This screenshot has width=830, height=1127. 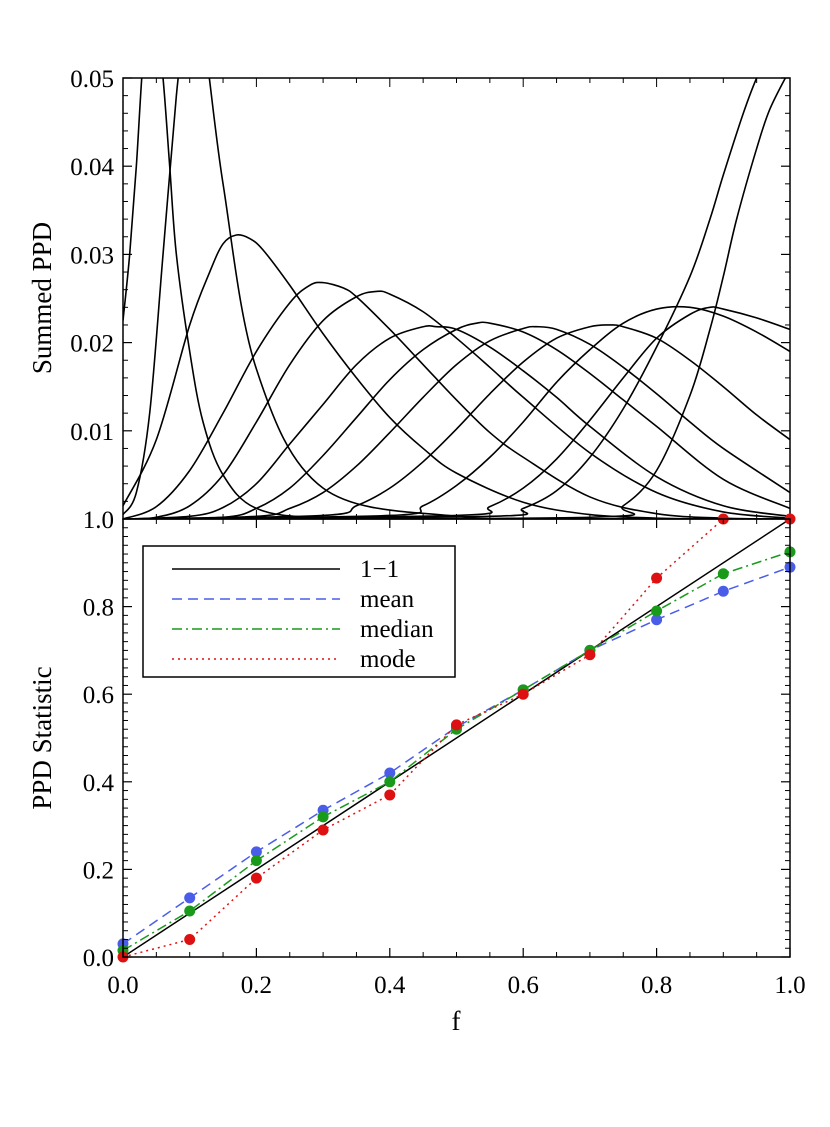 What do you see at coordinates (397, 629) in the screenshot?
I see `legend-label-median: median` at bounding box center [397, 629].